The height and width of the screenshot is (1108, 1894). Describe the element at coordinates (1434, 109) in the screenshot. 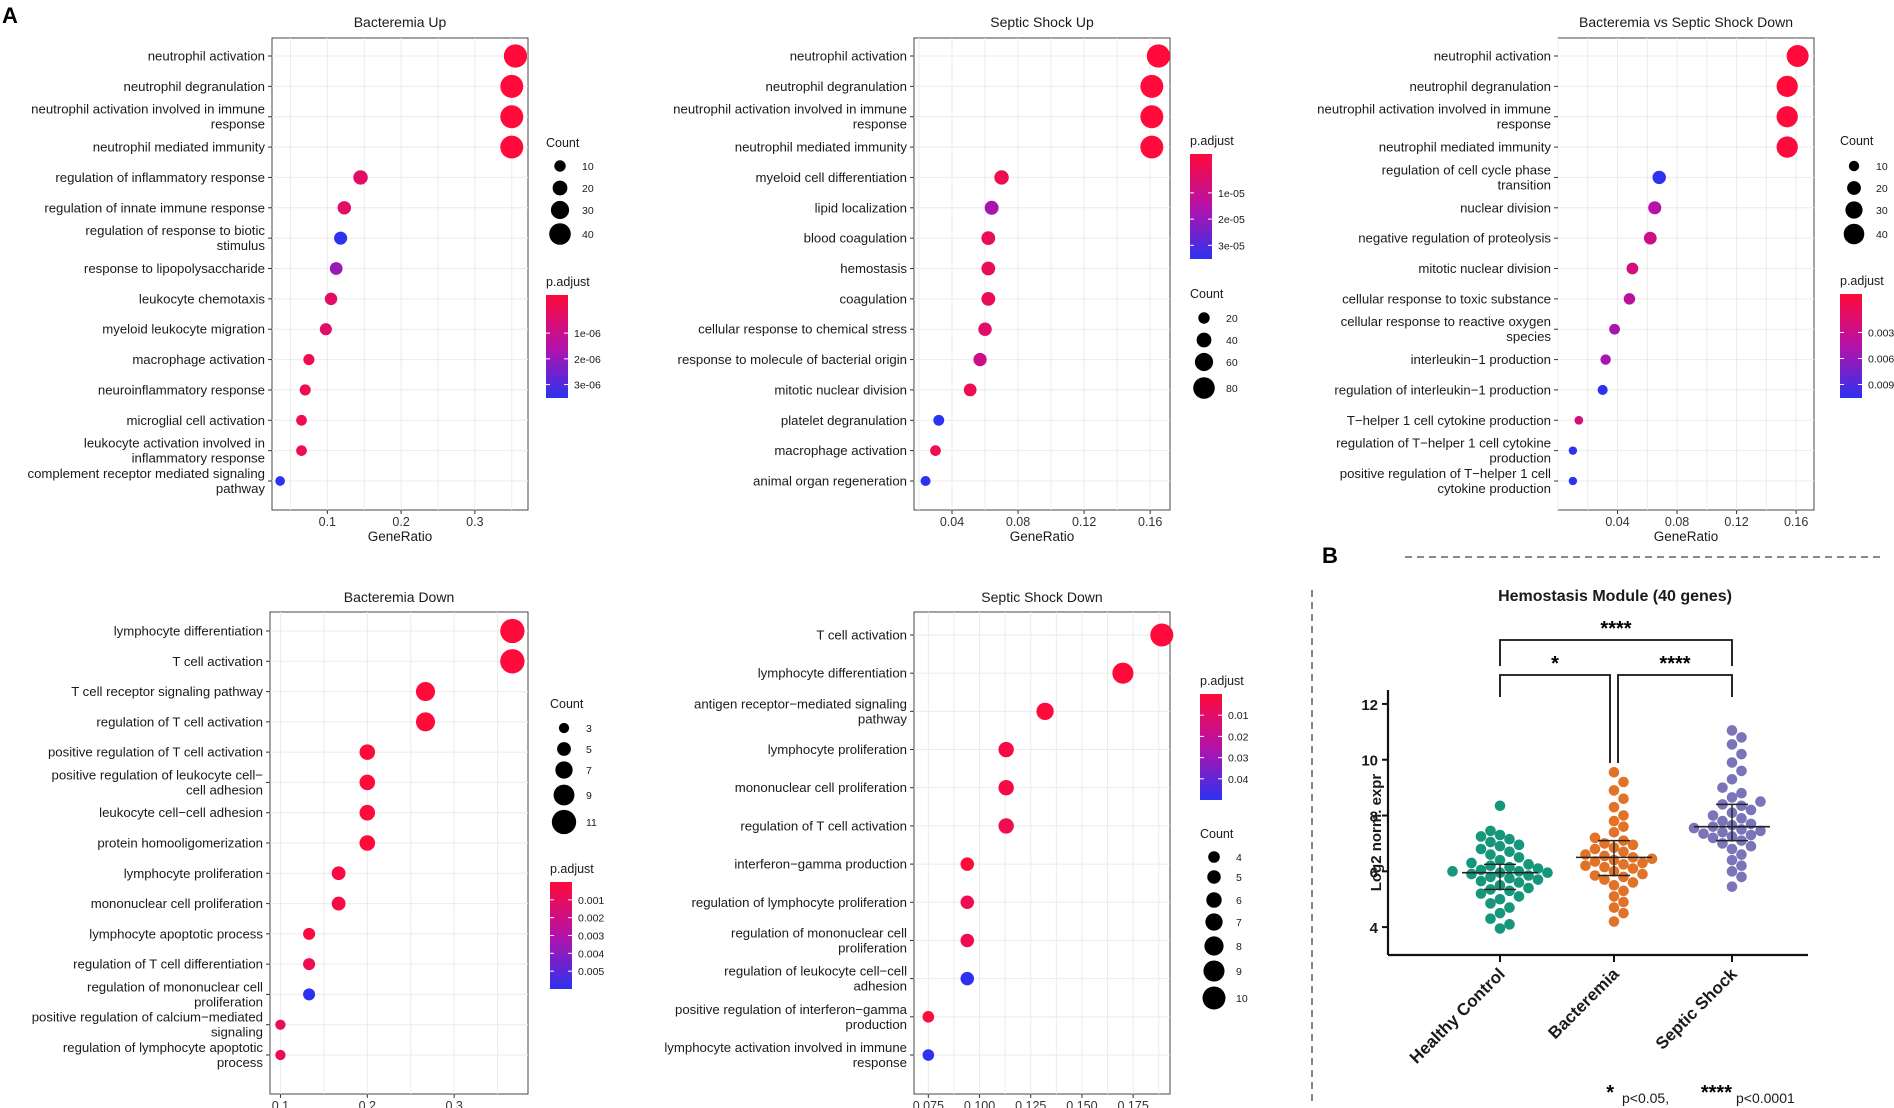

I see `term-label: neutrophil activation involved in immune` at that location.